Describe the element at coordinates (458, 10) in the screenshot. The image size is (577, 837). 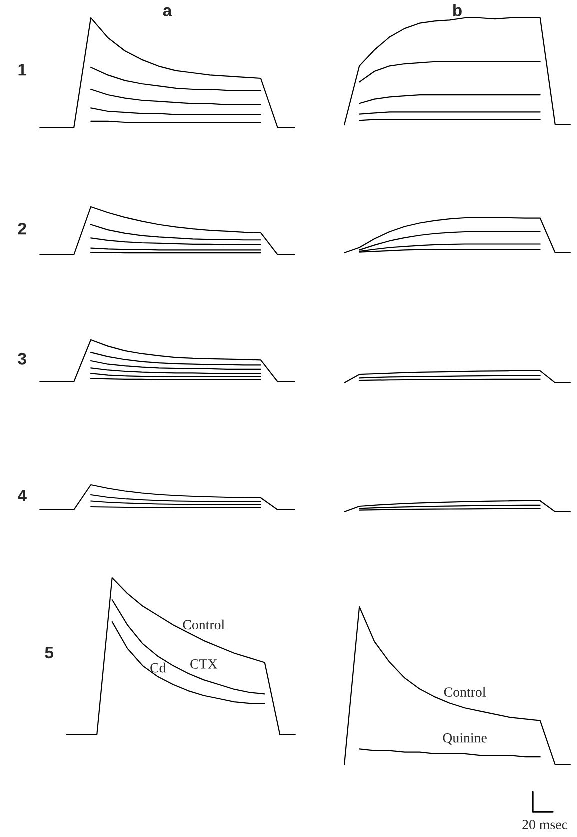
I see `chart-title: b` at that location.